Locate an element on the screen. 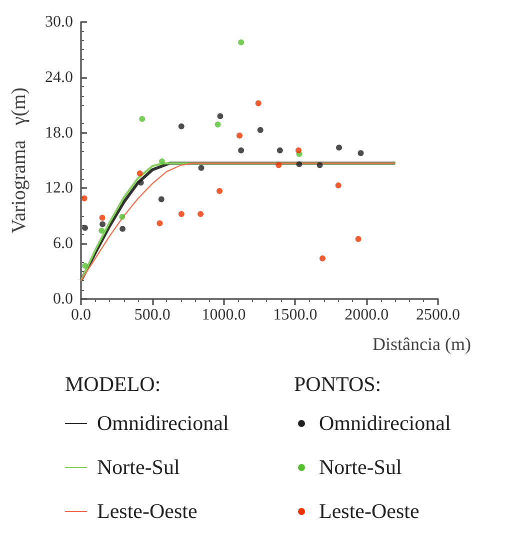 Image resolution: width=523 pixels, height=548 pixels. y-tick-label: 0.0 is located at coordinates (63, 299).